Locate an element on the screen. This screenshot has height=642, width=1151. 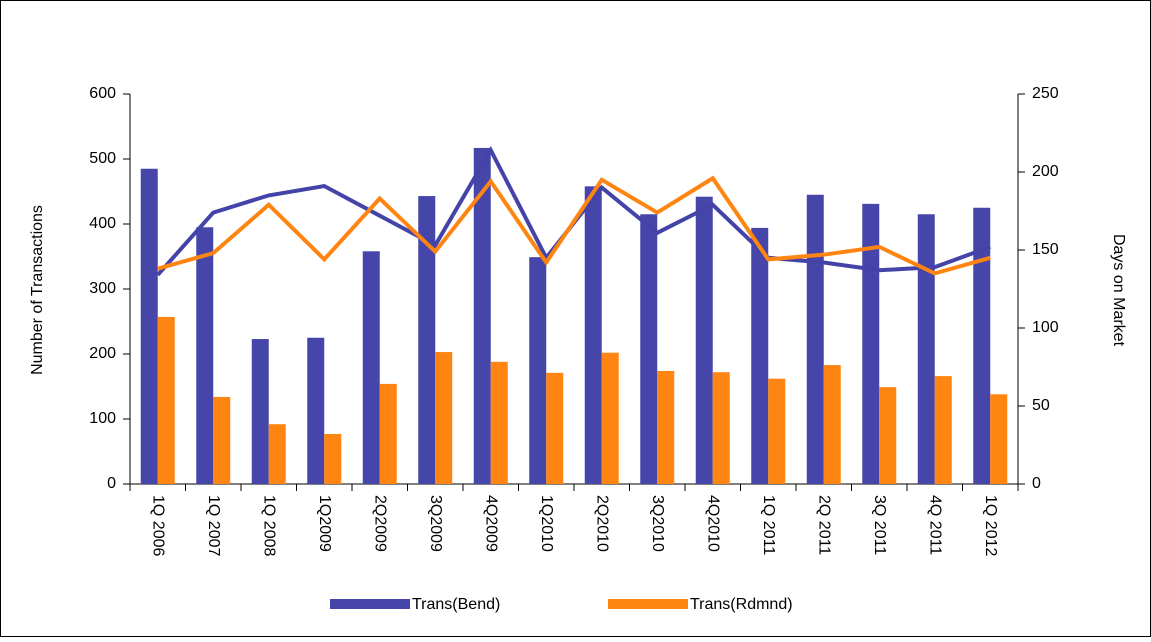
y2-tick-label: 50 is located at coordinates (1041, 405).